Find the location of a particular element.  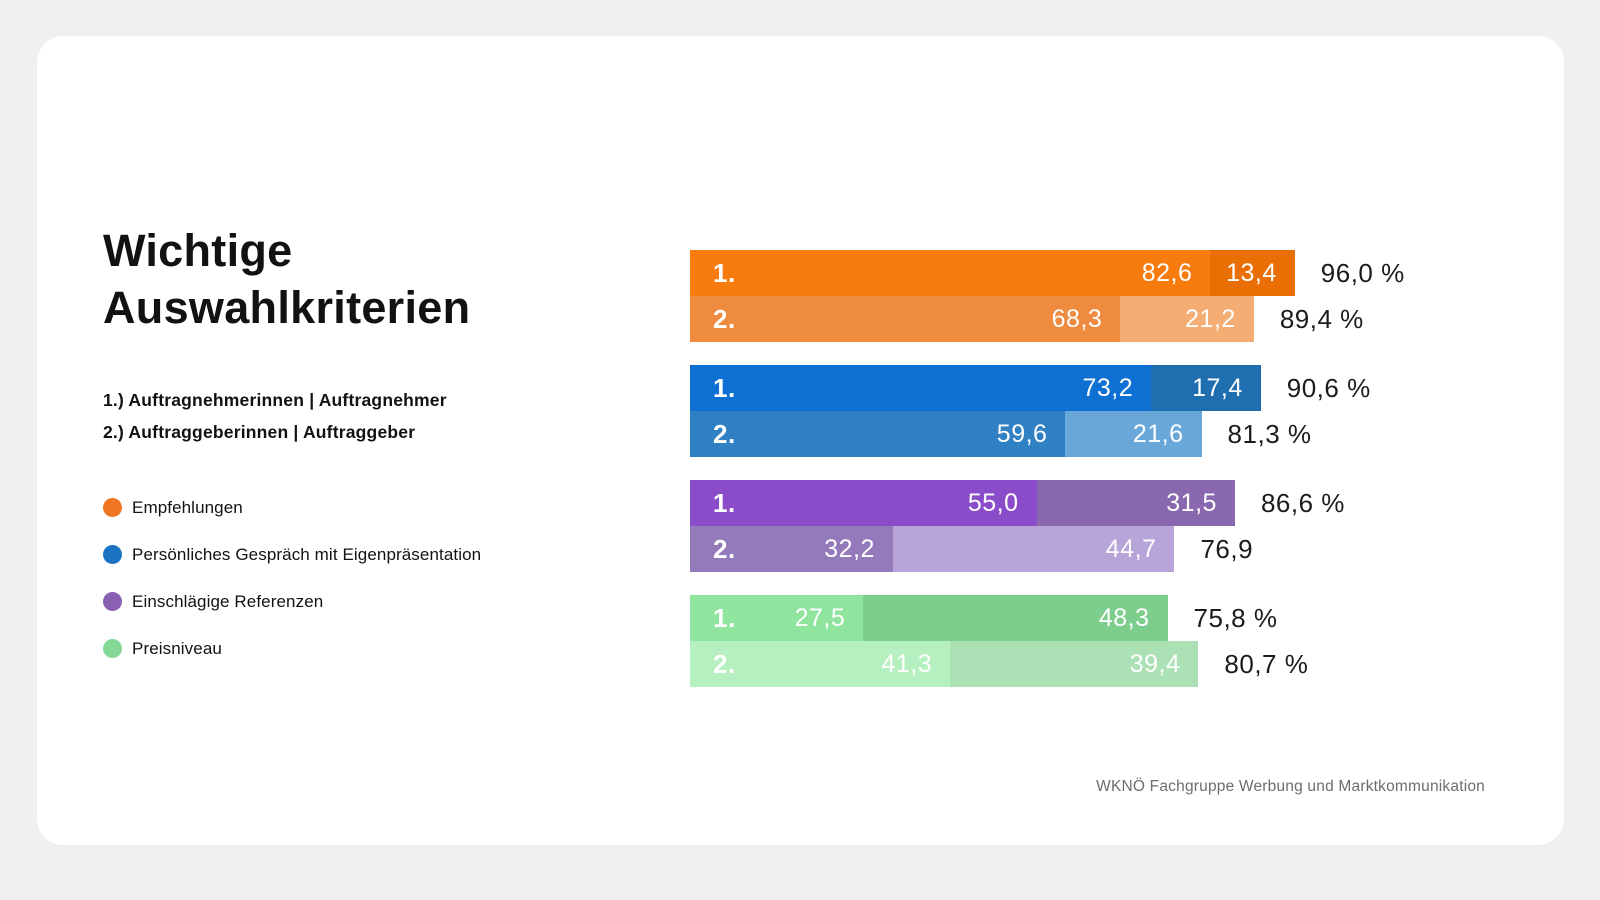

segment-value: 73,2 is located at coordinates (1108, 387).